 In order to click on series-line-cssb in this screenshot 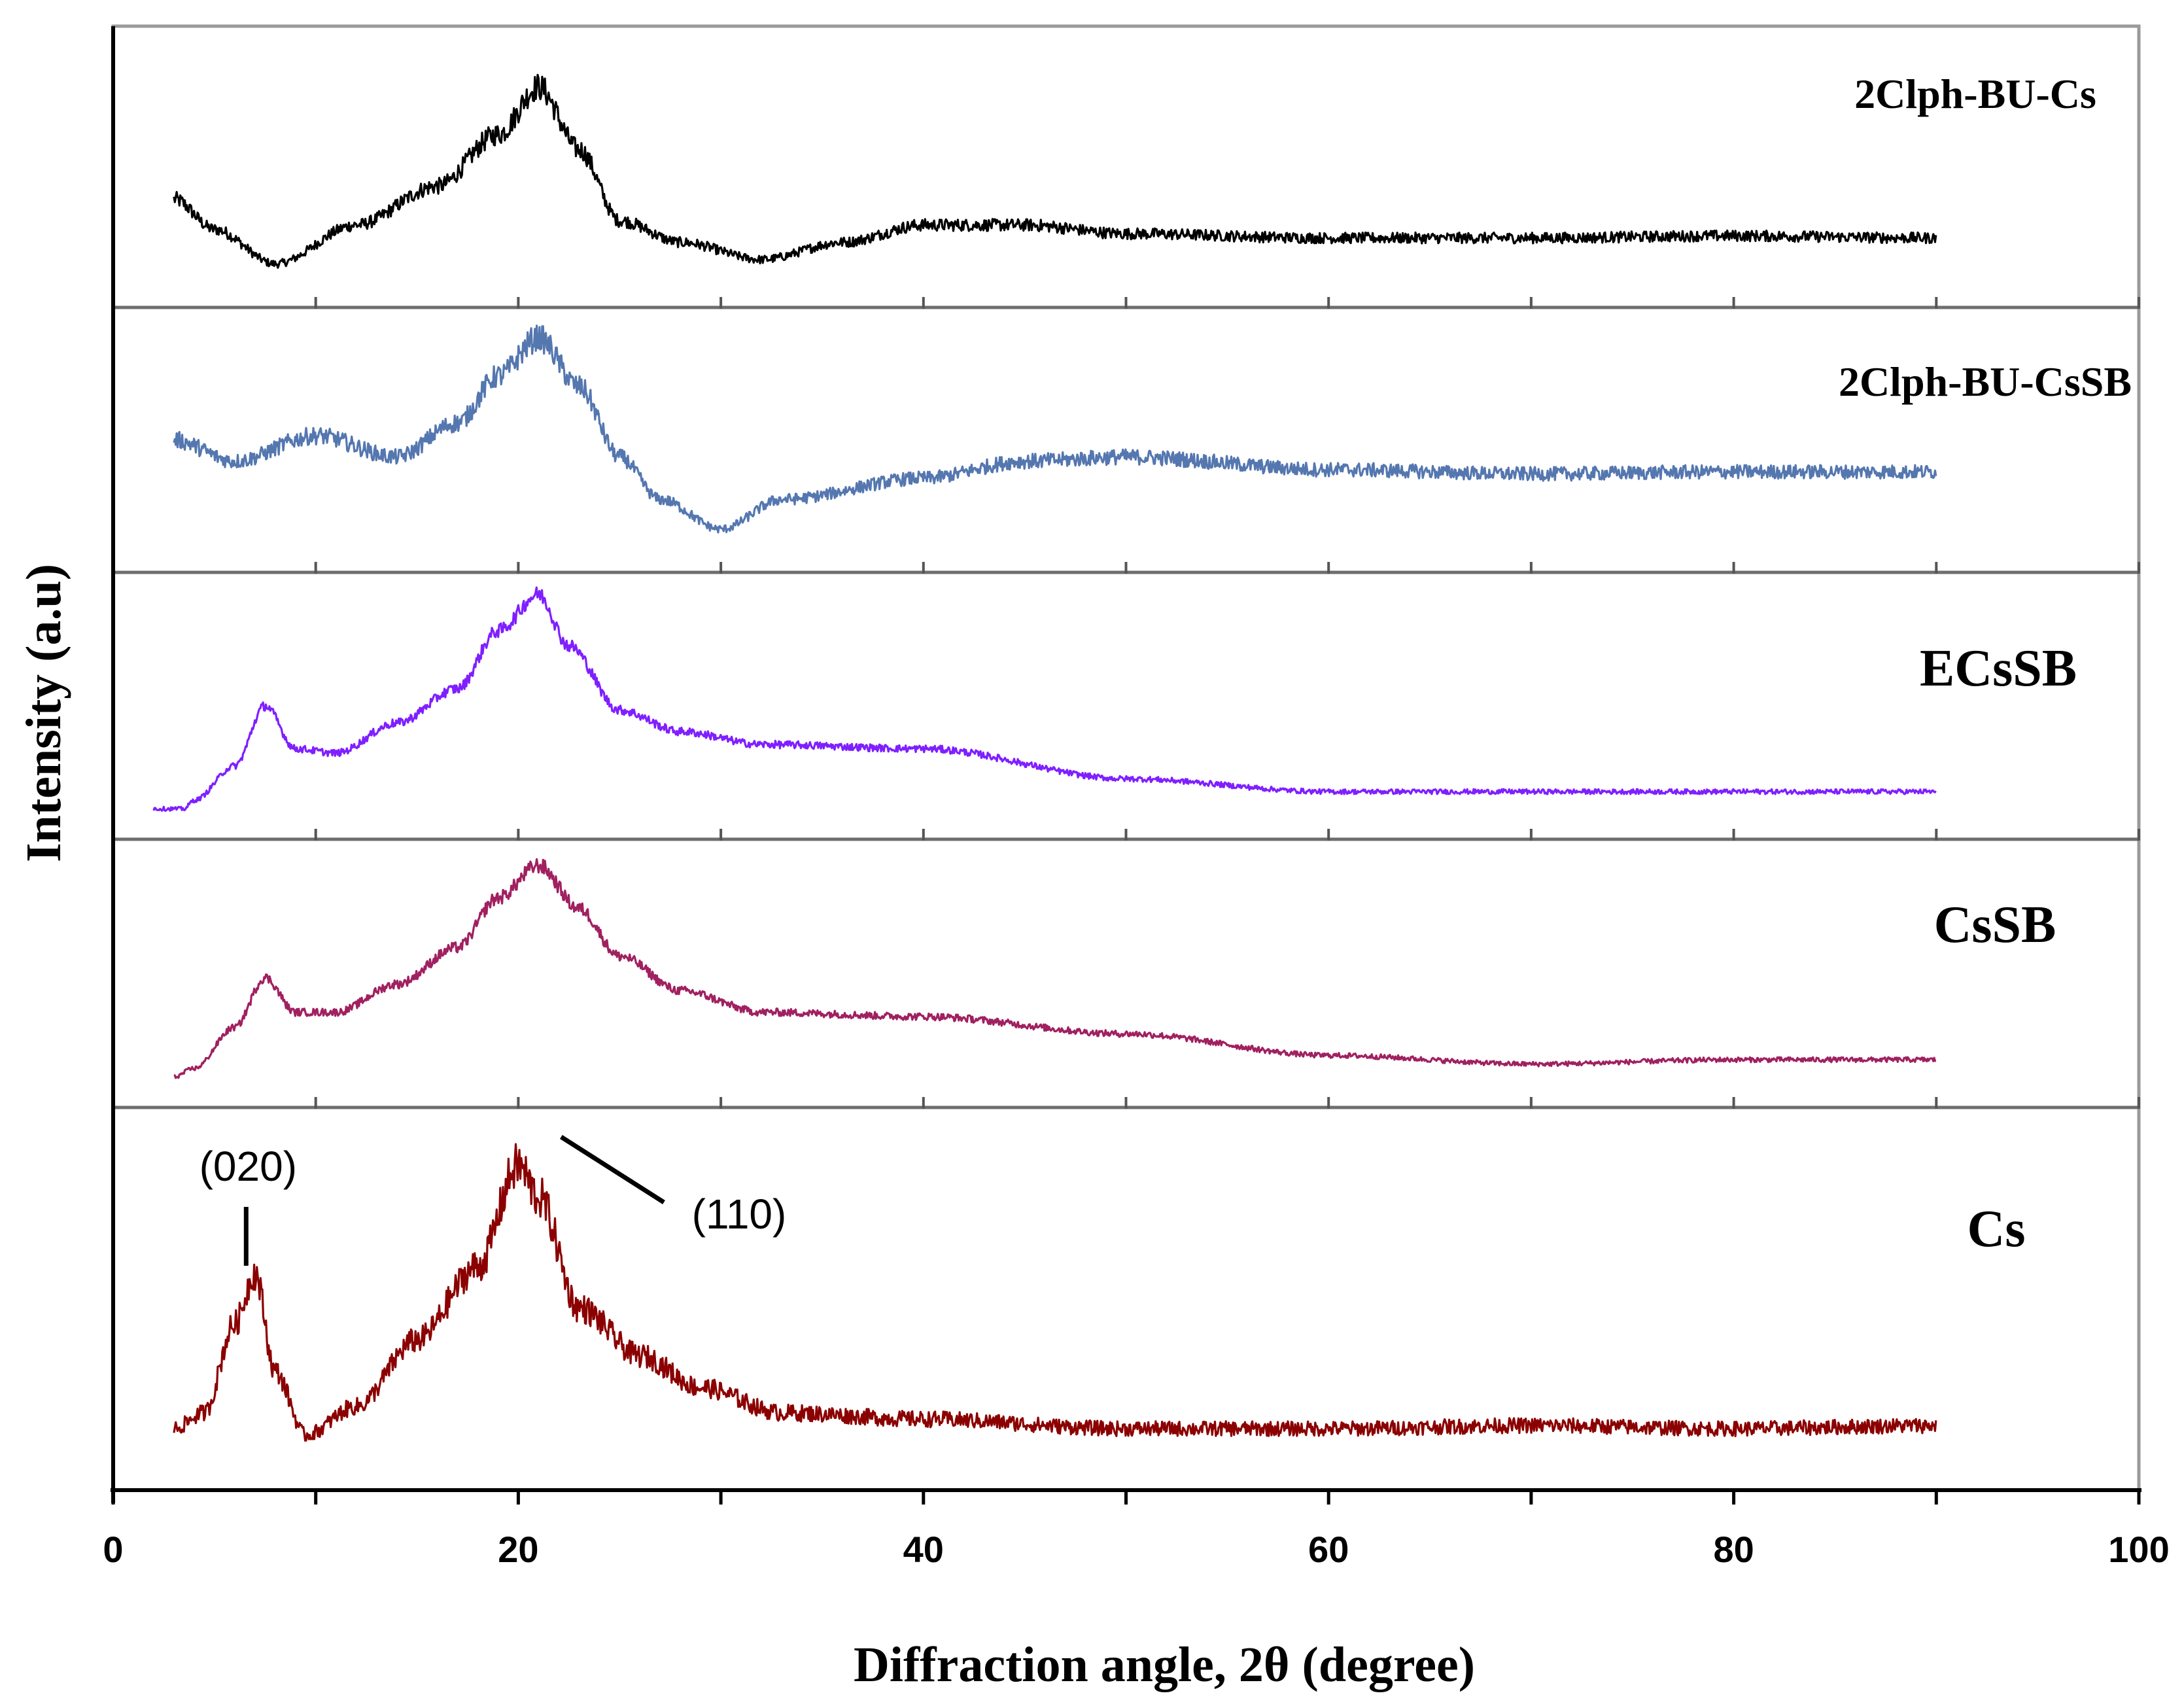, I will do `click(1055, 969)`.